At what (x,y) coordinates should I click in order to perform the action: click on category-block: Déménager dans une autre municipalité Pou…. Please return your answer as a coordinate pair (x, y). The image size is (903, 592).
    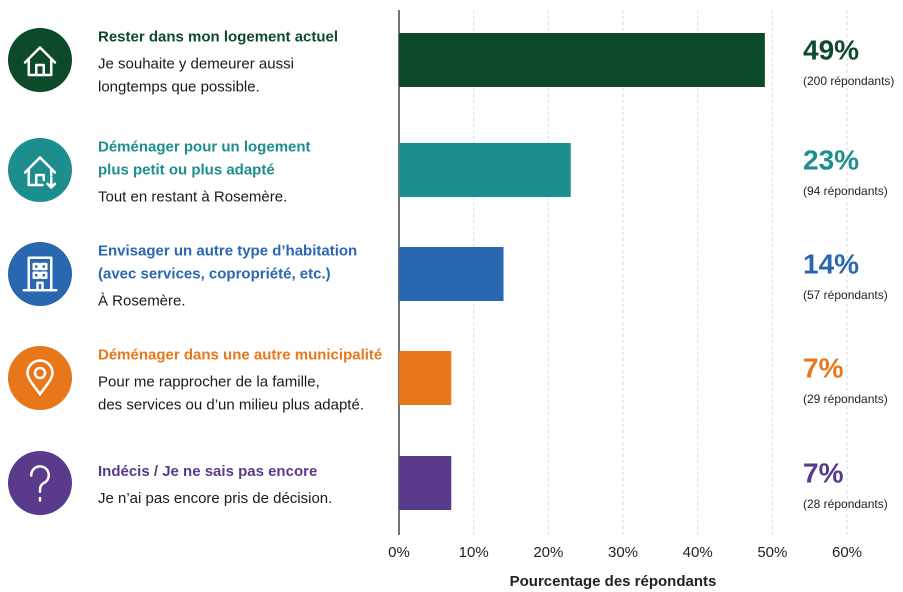
    Looking at the image, I should click on (248, 380).